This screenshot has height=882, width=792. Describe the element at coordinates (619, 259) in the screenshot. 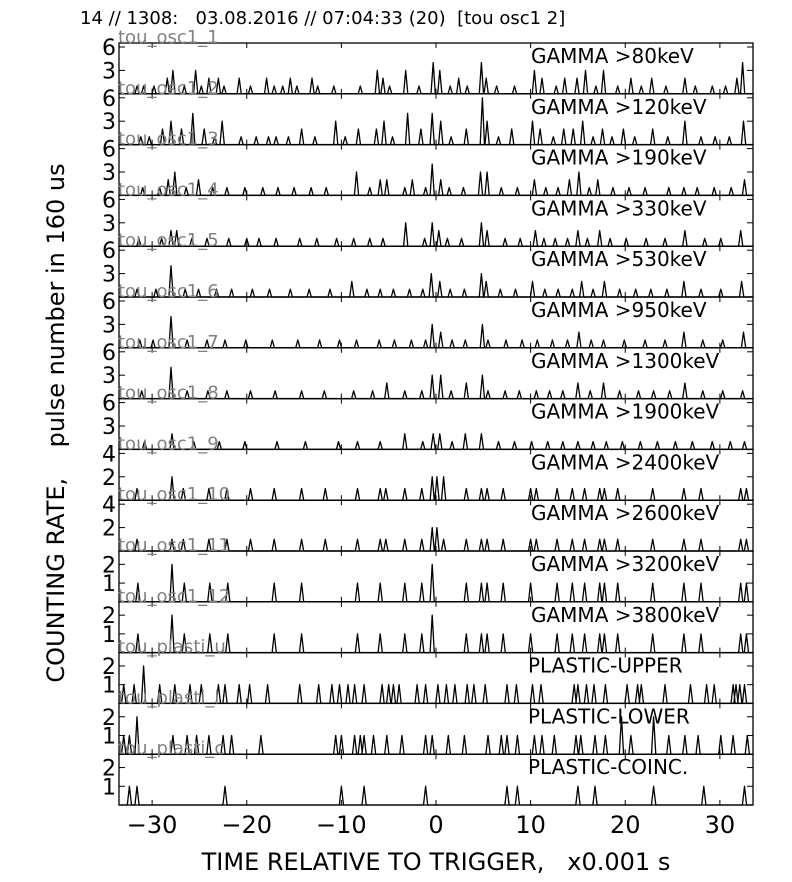

I see `panel-label: GAMMA >530keV` at that location.